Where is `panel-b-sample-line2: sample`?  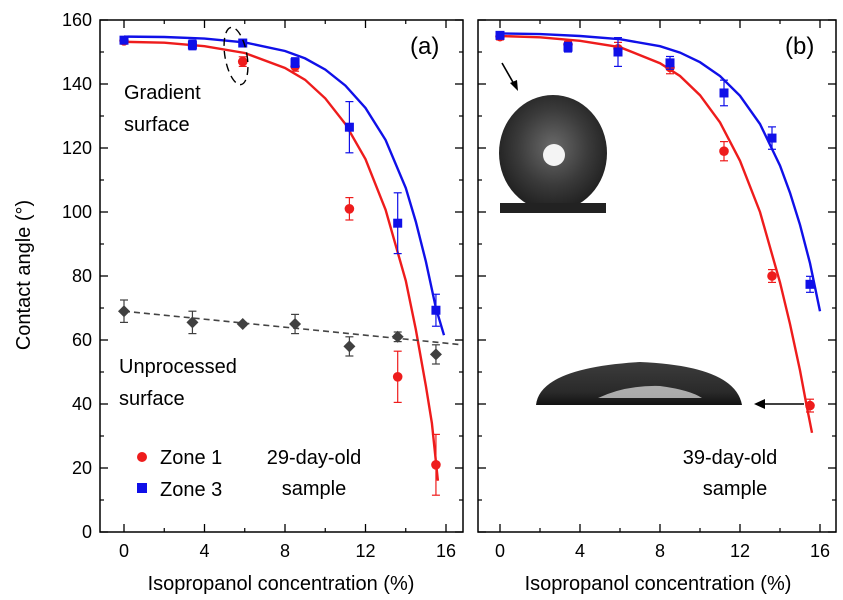 panel-b-sample-line2: sample is located at coordinates (735, 489).